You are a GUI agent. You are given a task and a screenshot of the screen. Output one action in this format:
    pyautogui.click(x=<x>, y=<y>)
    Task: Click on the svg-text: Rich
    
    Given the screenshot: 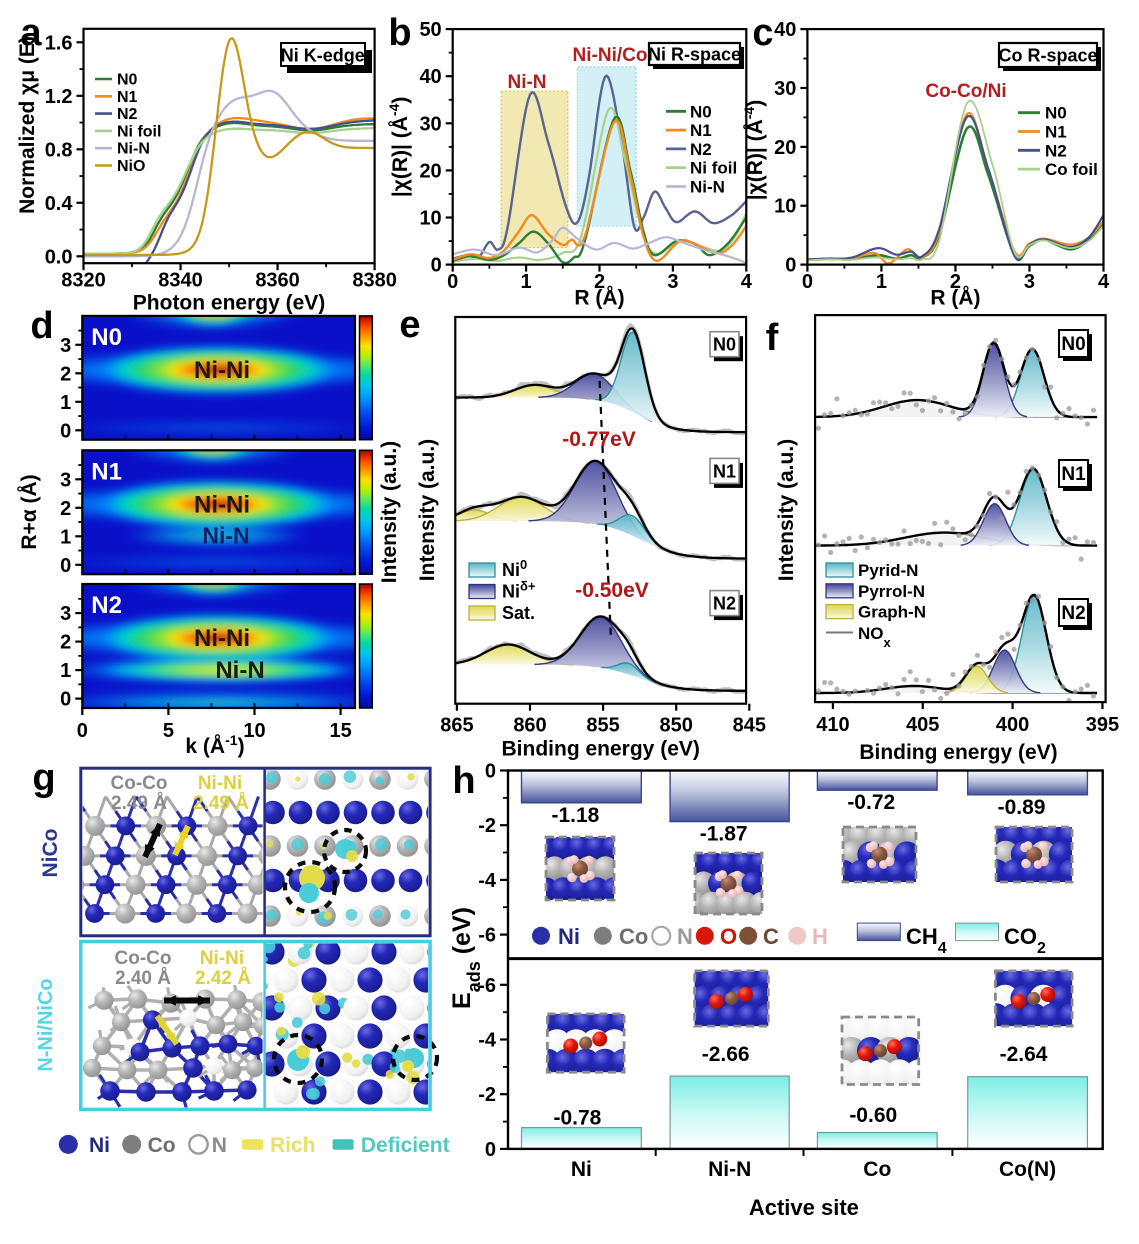 What is the action you would take?
    pyautogui.click(x=293, y=1145)
    